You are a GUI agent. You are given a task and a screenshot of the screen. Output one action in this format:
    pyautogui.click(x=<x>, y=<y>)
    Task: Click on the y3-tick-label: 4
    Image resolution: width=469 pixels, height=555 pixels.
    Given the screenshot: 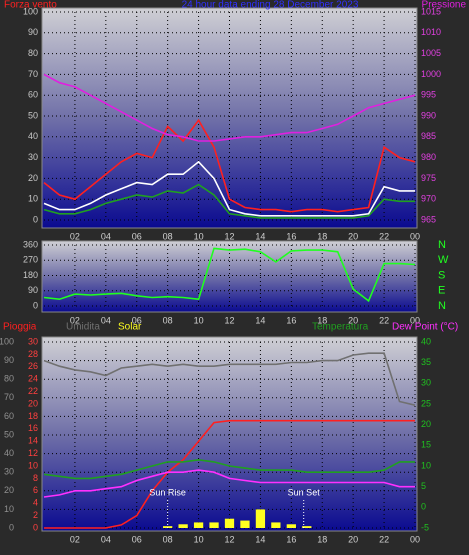 What is the action you would take?
    pyautogui.click(x=35, y=503)
    